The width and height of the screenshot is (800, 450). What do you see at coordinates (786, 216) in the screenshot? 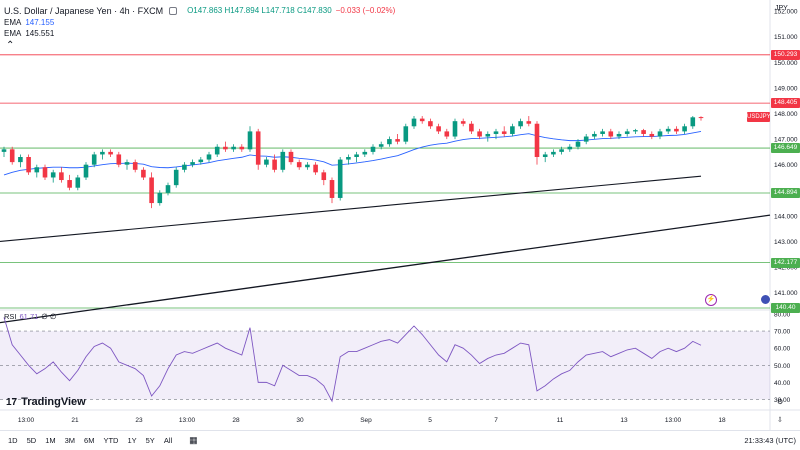
I see `price-tick-label: 144.000` at bounding box center [786, 216].